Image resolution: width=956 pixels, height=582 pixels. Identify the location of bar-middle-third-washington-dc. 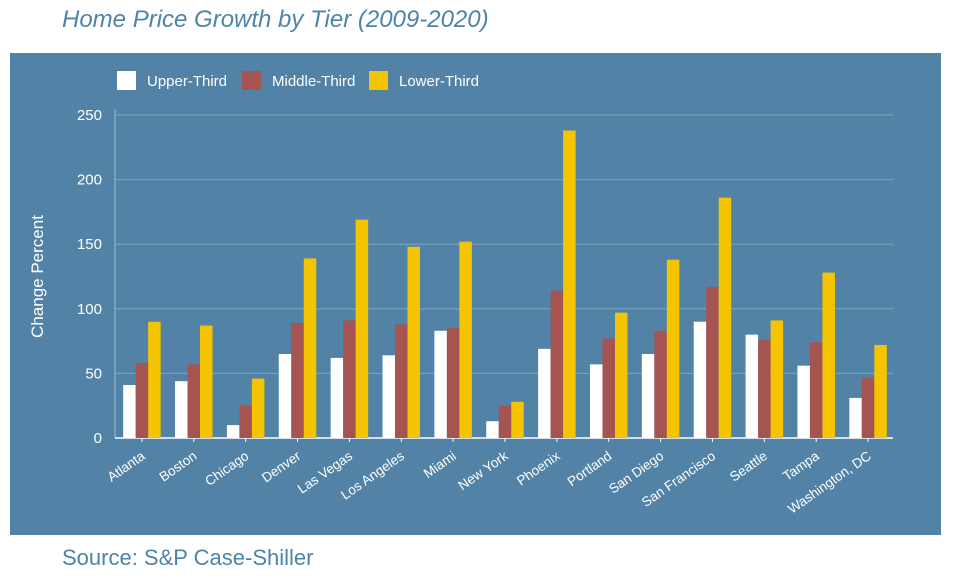
(868, 407).